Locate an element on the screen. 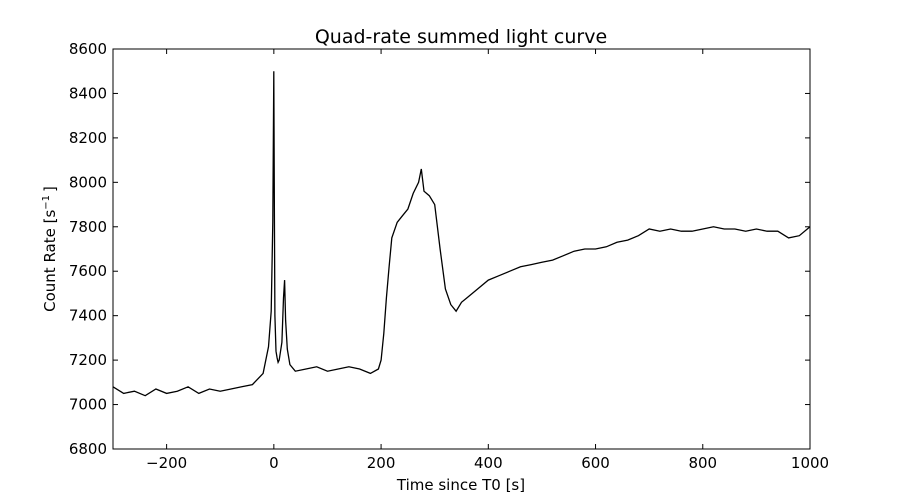  y-tick-label: 8600 is located at coordinates (88, 49).